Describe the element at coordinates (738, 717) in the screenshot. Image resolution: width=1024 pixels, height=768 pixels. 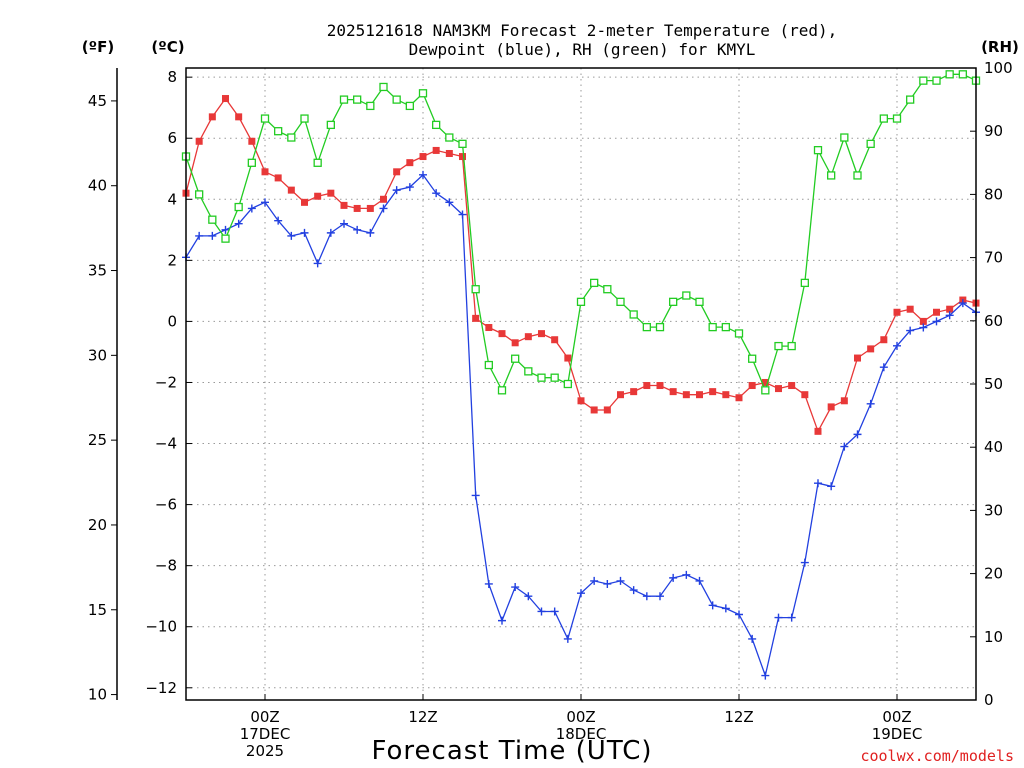
I see `x-tick-label: 12Z` at that location.